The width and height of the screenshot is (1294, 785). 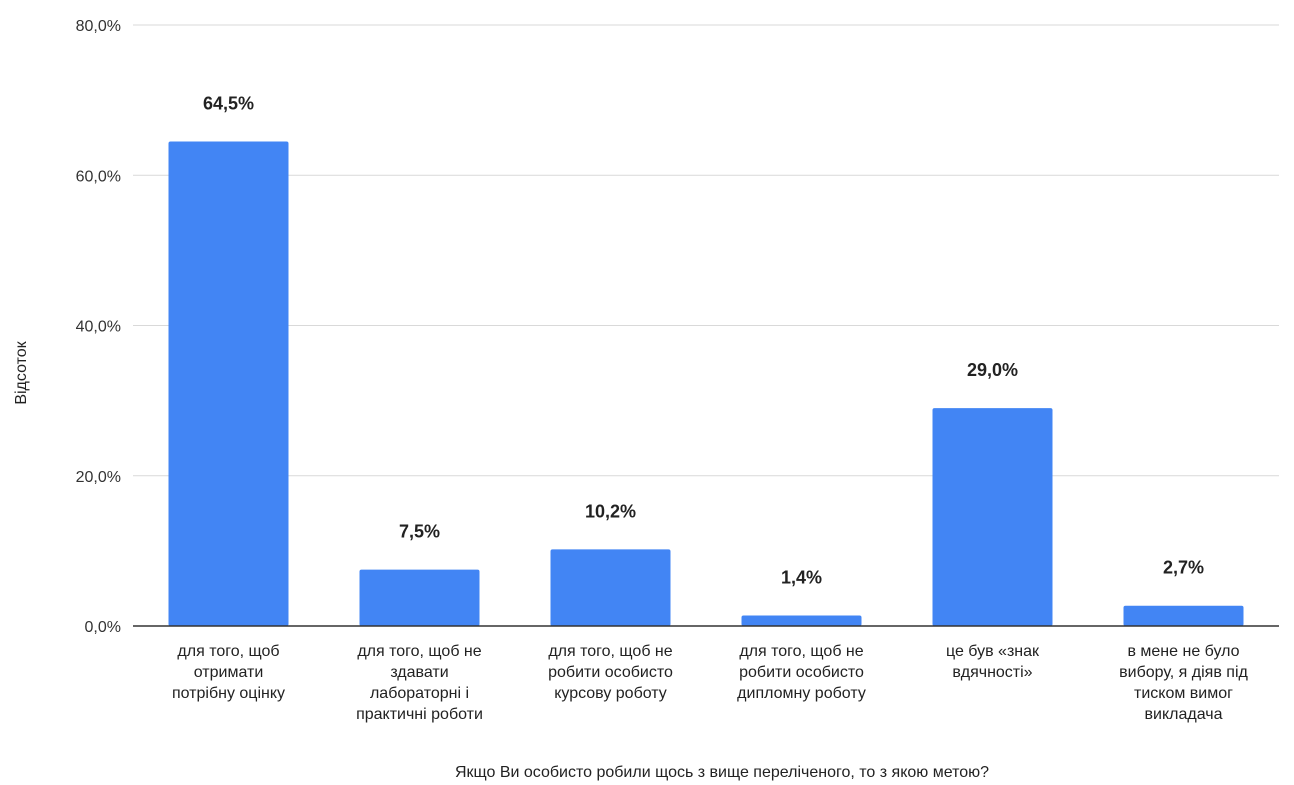 I want to click on y-tick-label: 0,0%, so click(x=103, y=627).